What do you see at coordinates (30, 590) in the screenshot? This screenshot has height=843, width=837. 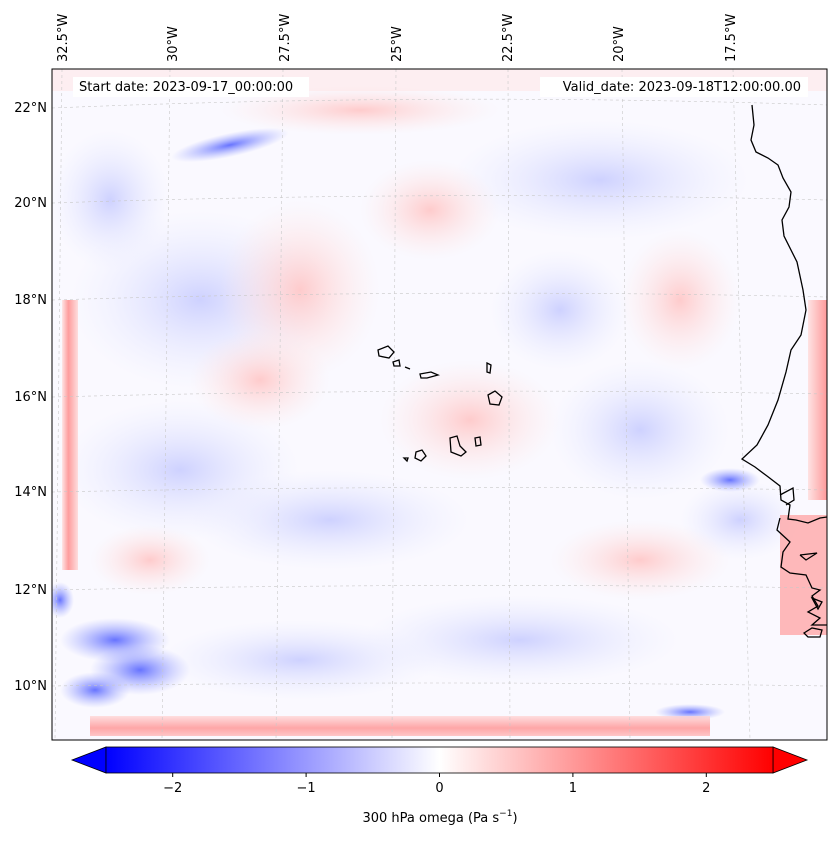 I see `lat-label: 12°N` at bounding box center [30, 590].